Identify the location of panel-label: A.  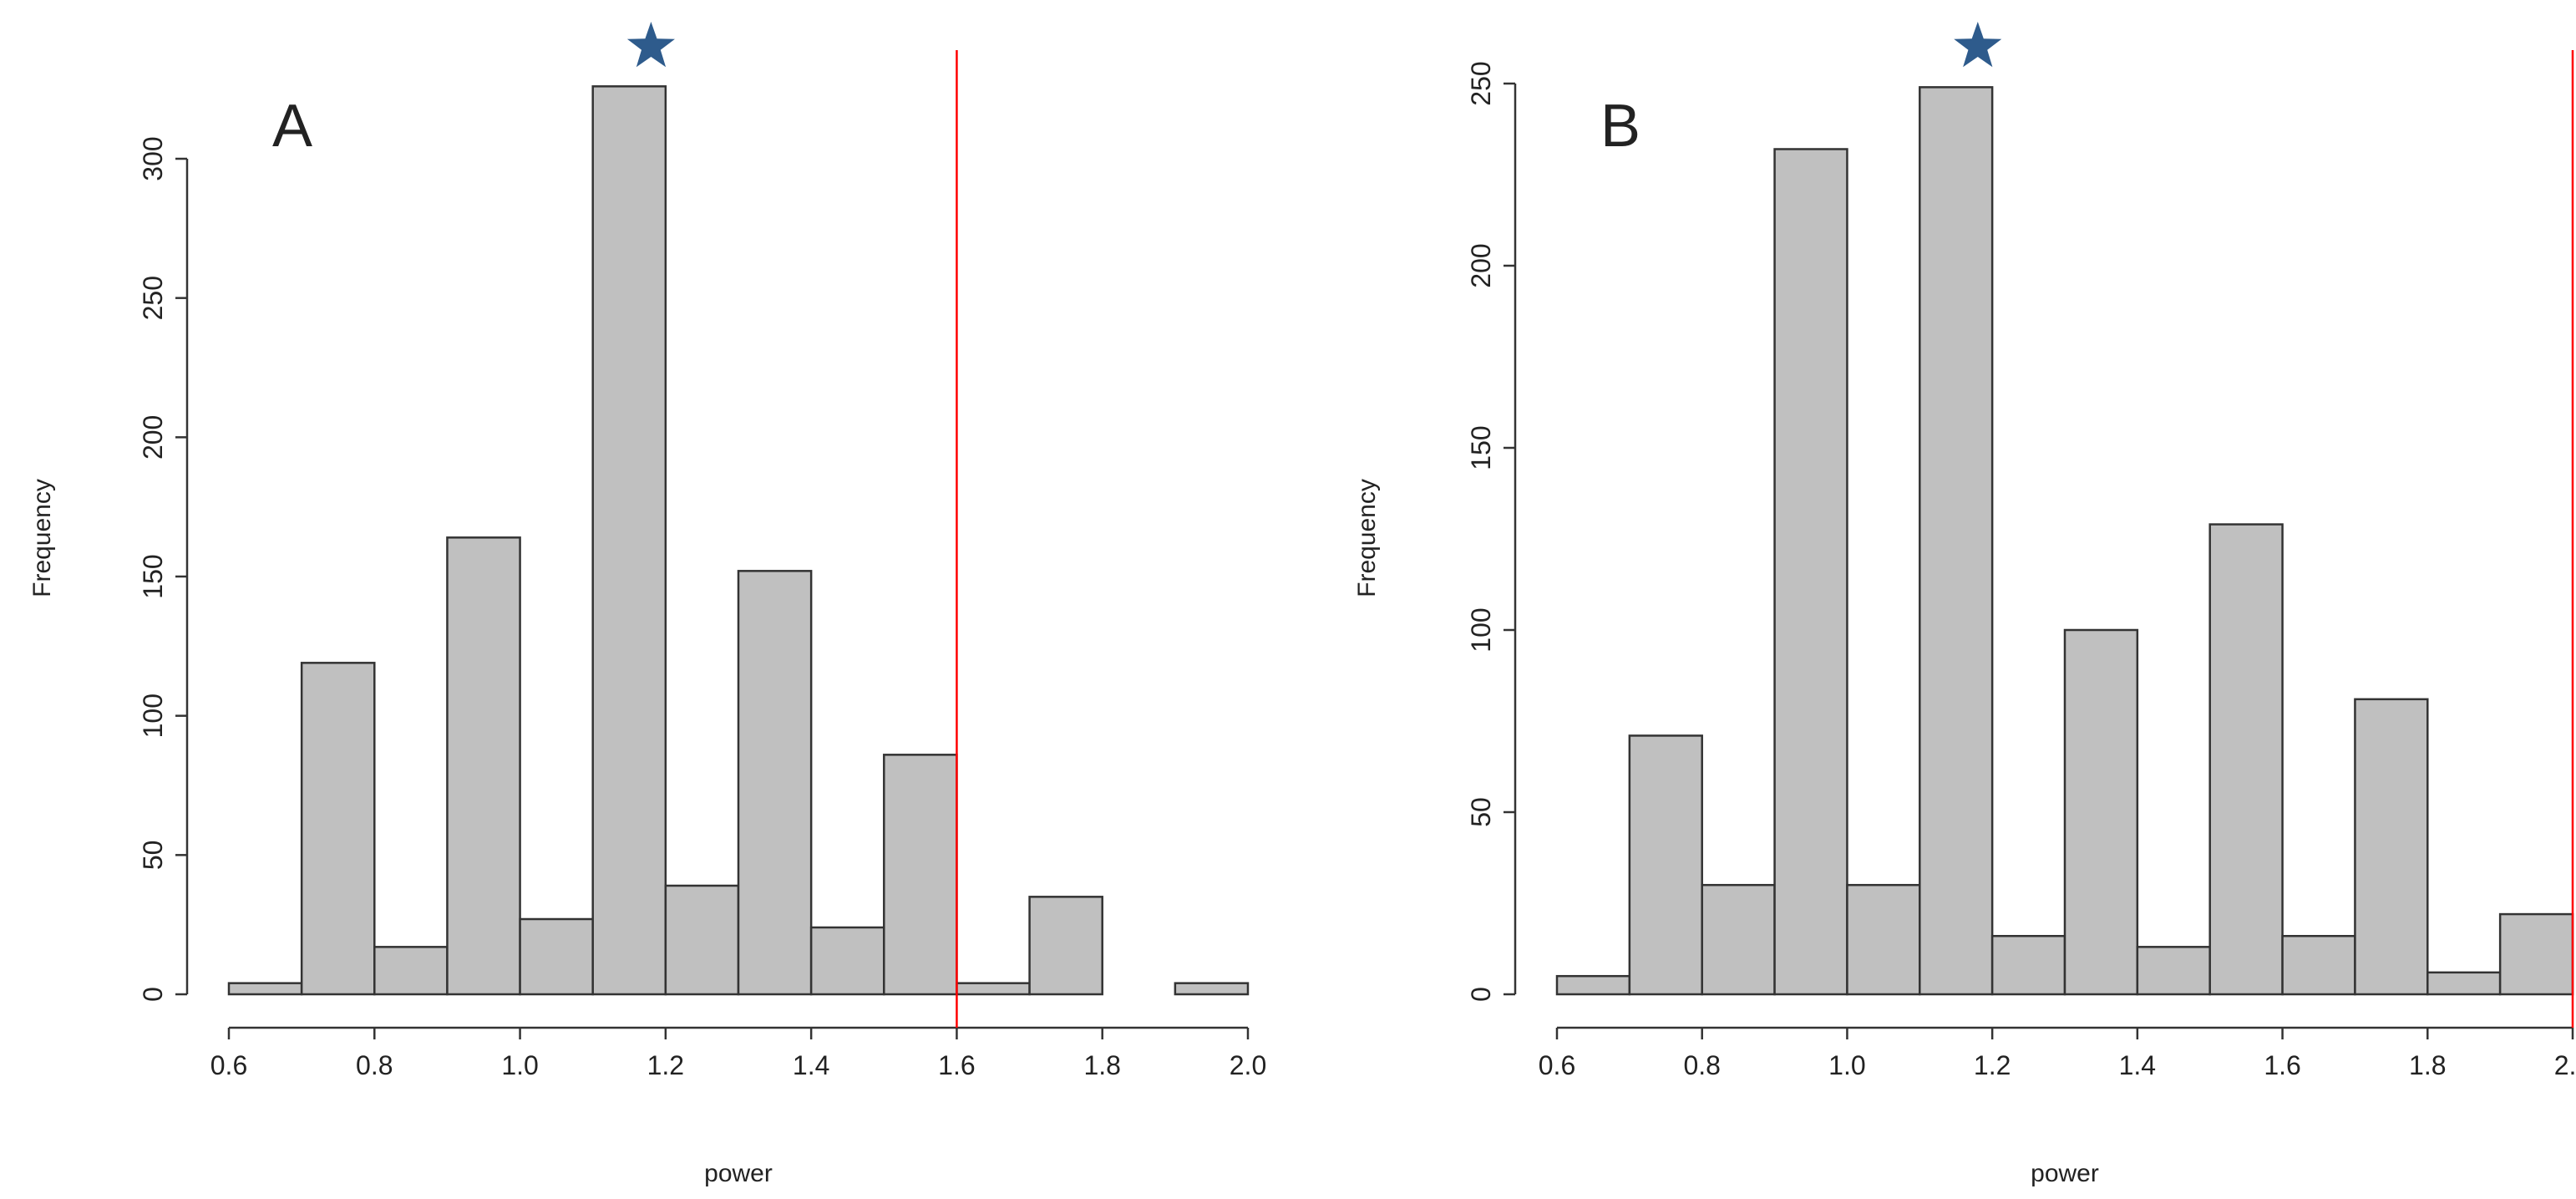
(292, 127).